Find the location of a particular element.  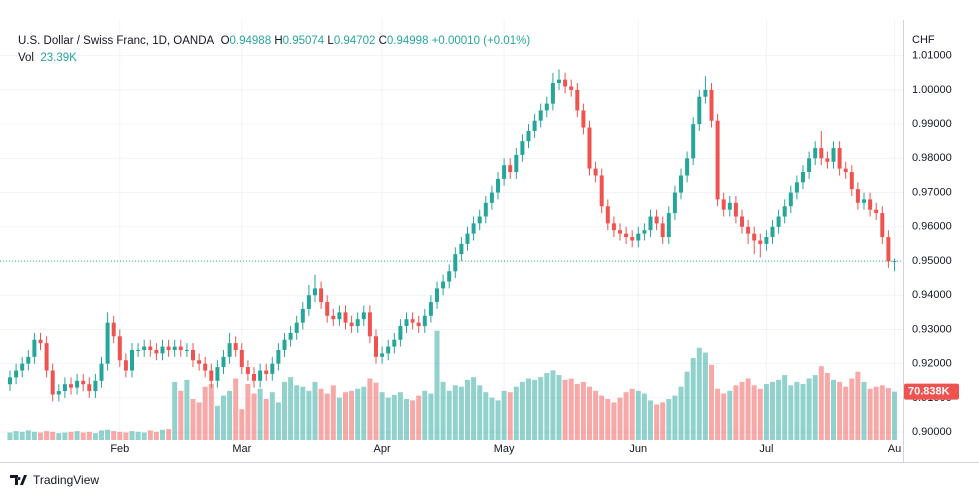

y-tick-label: 0.98000 is located at coordinates (932, 158).